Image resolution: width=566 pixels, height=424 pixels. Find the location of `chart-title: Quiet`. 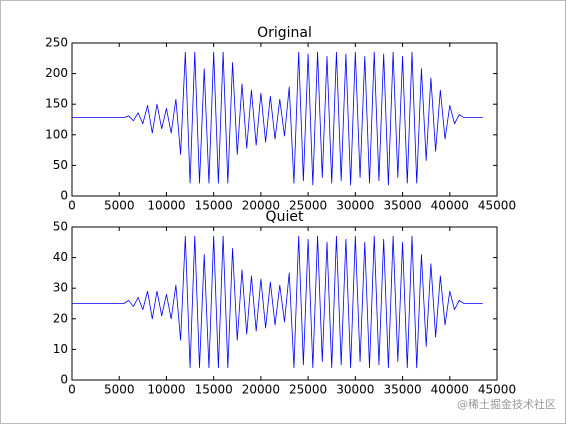

chart-title: Quiet is located at coordinates (285, 217).